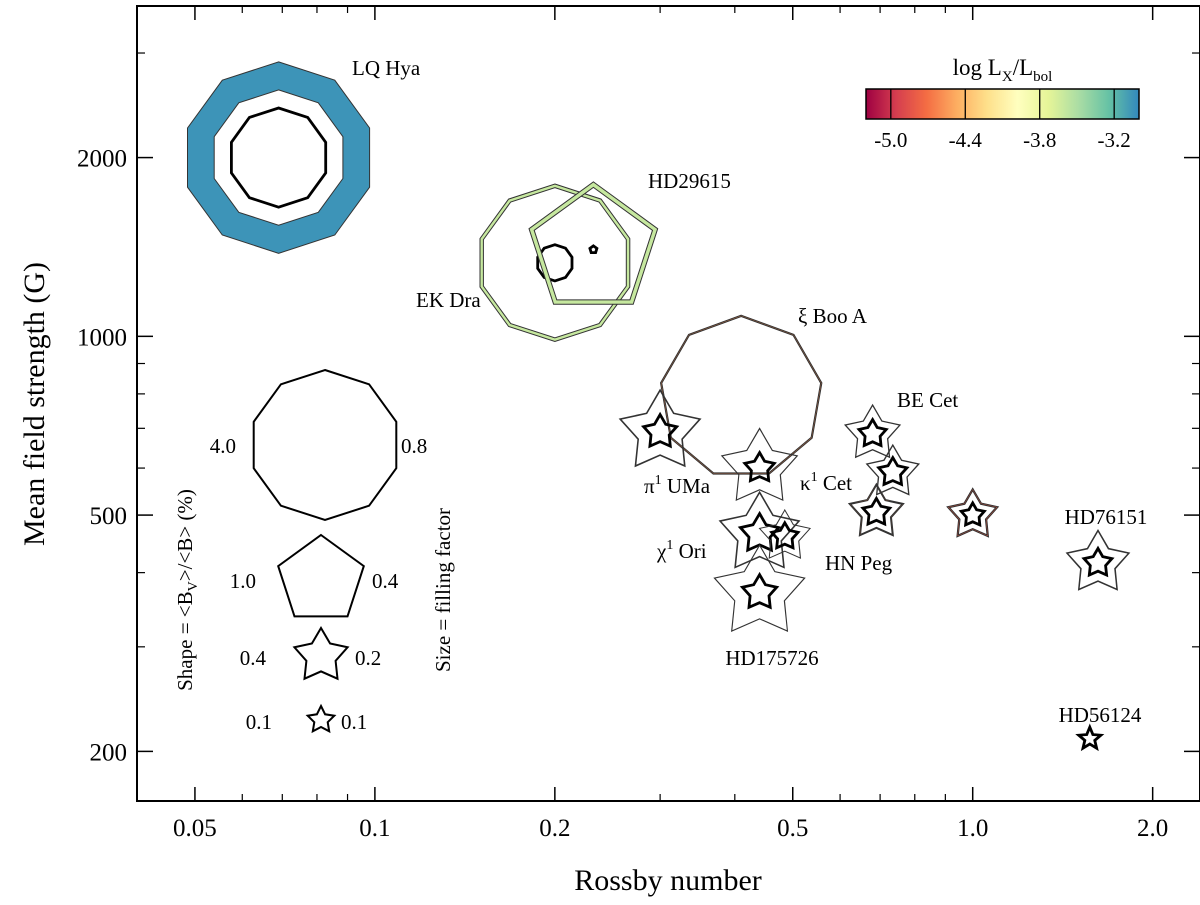 This screenshot has width=1200, height=905. I want to click on star-label-main-11: HN Peg, so click(859, 563).